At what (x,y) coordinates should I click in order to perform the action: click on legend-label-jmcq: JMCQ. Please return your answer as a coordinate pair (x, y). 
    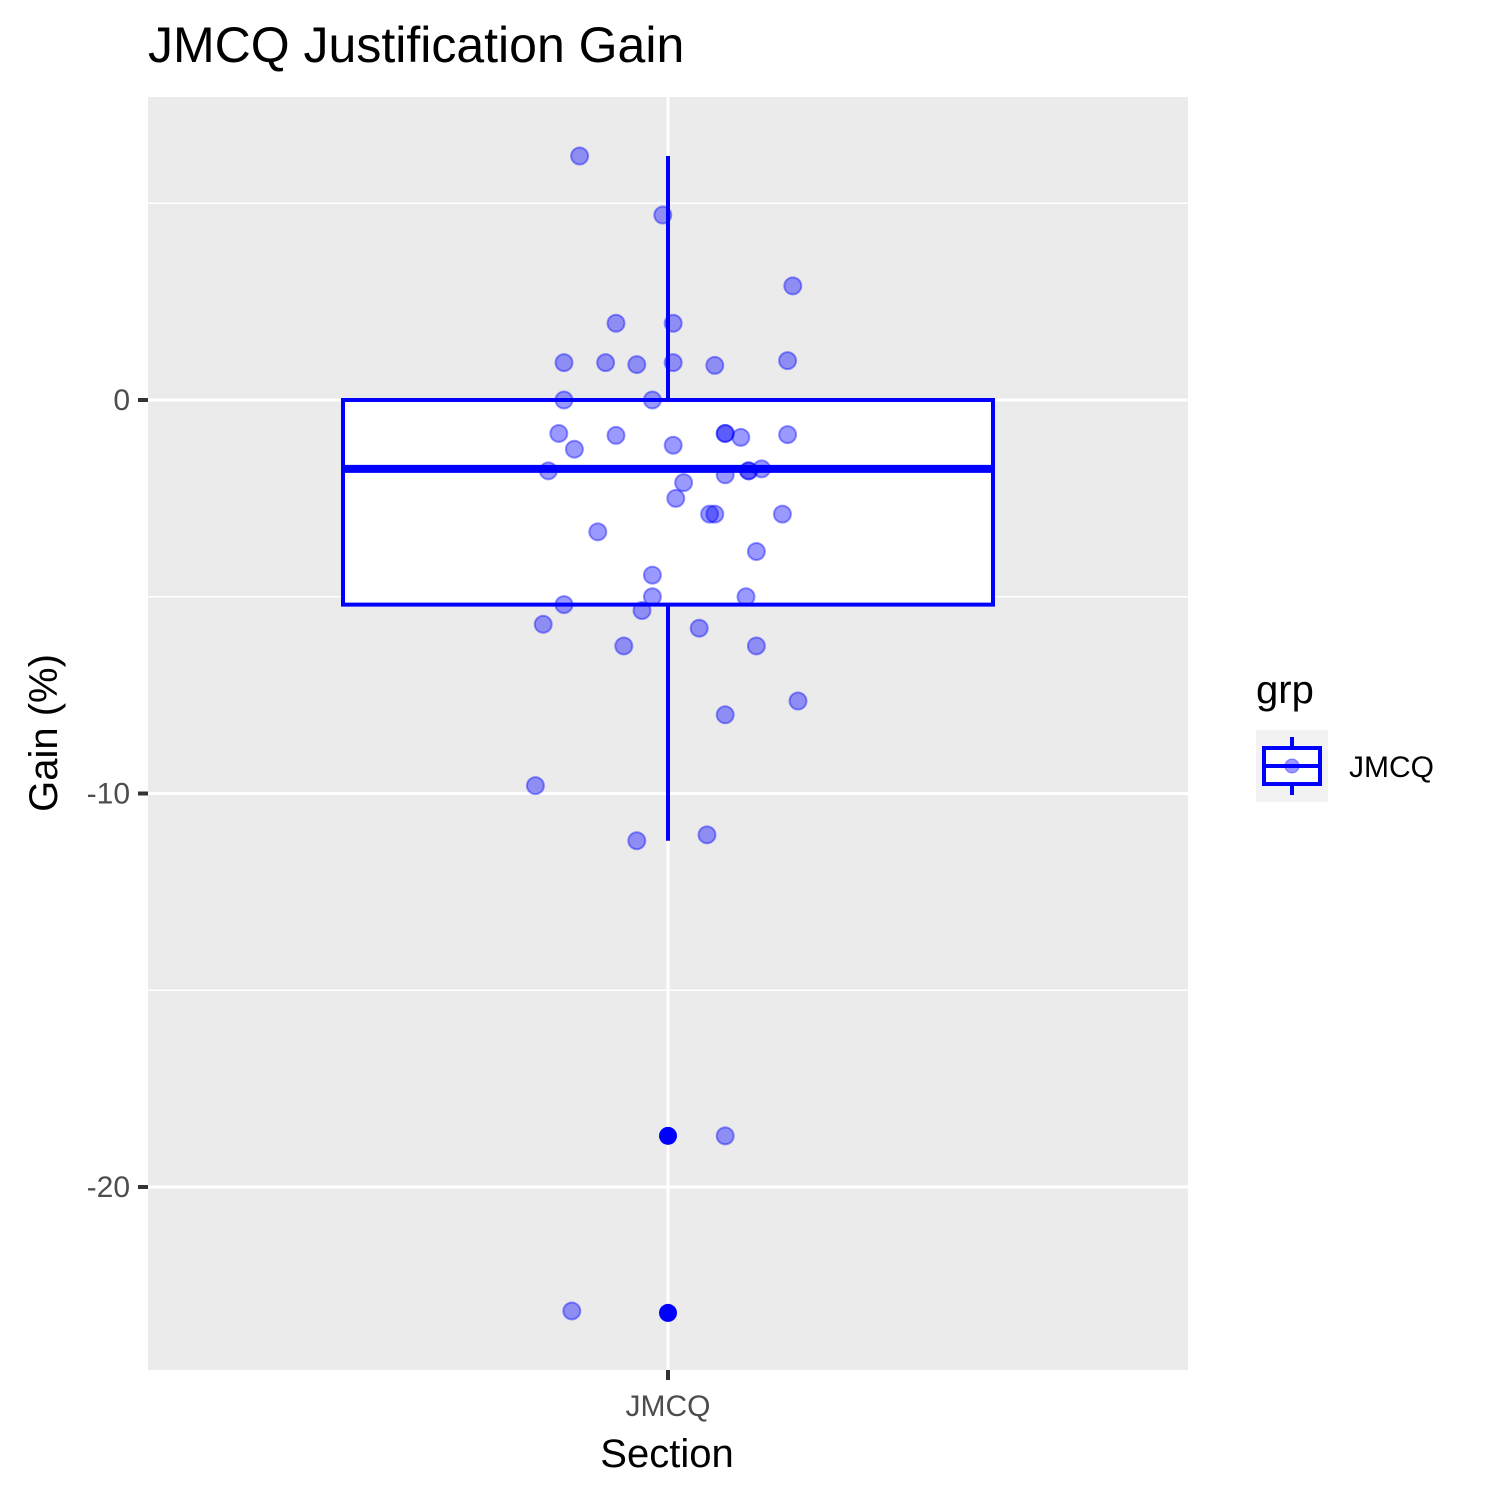
    Looking at the image, I should click on (1391, 767).